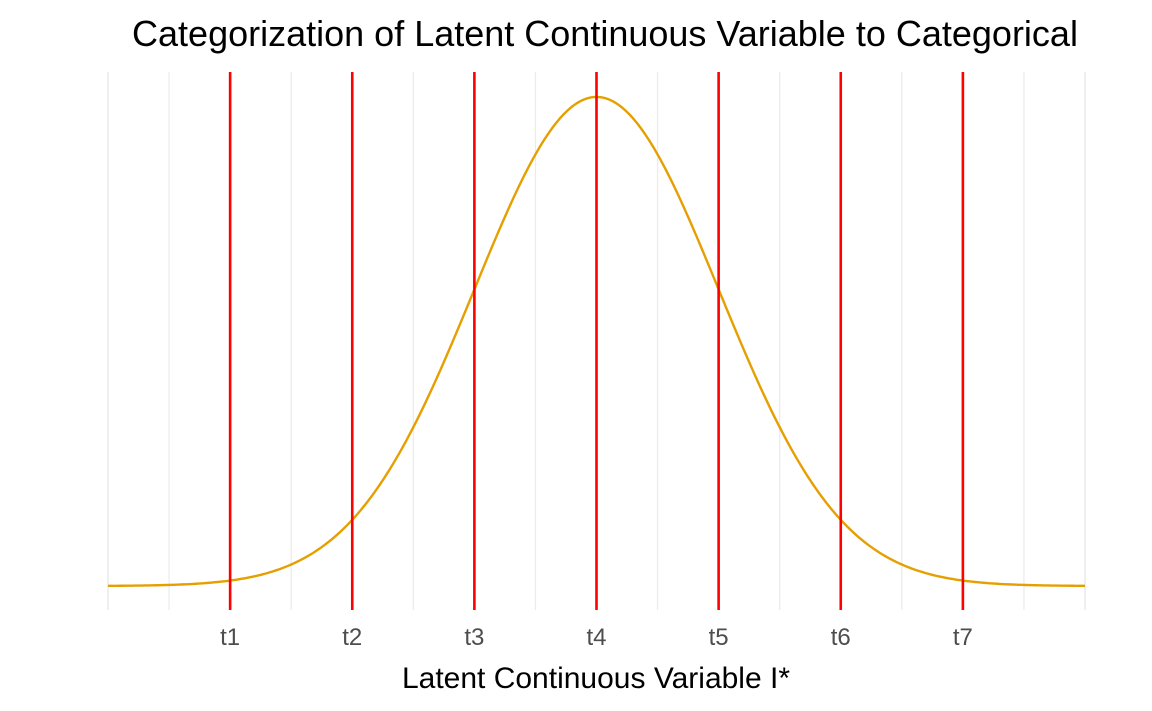 This screenshot has height=711, width=1152. I want to click on x-axis-ticks: t1 t2 t3 t4 t5 t6 t7, so click(596, 637).